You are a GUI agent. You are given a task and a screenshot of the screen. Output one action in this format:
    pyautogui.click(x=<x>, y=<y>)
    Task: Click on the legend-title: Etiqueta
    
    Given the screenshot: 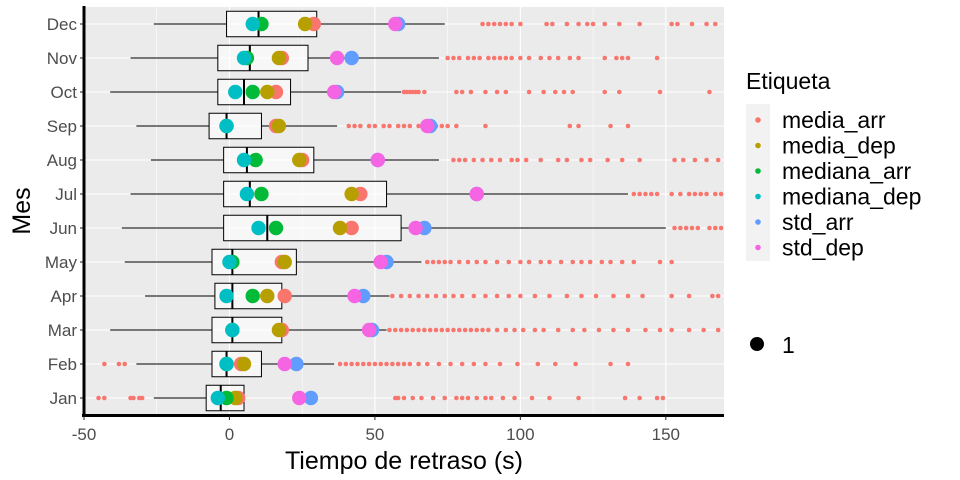 What is the action you would take?
    pyautogui.click(x=788, y=81)
    